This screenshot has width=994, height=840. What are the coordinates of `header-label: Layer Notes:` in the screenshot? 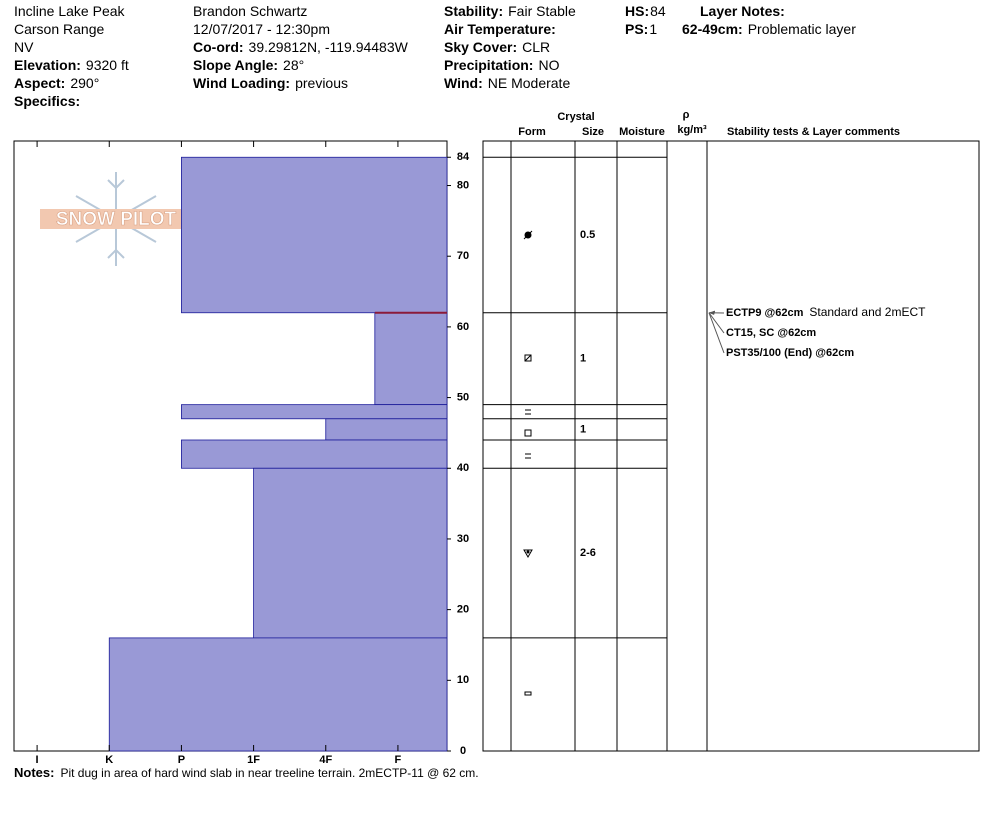 It's located at (742, 11).